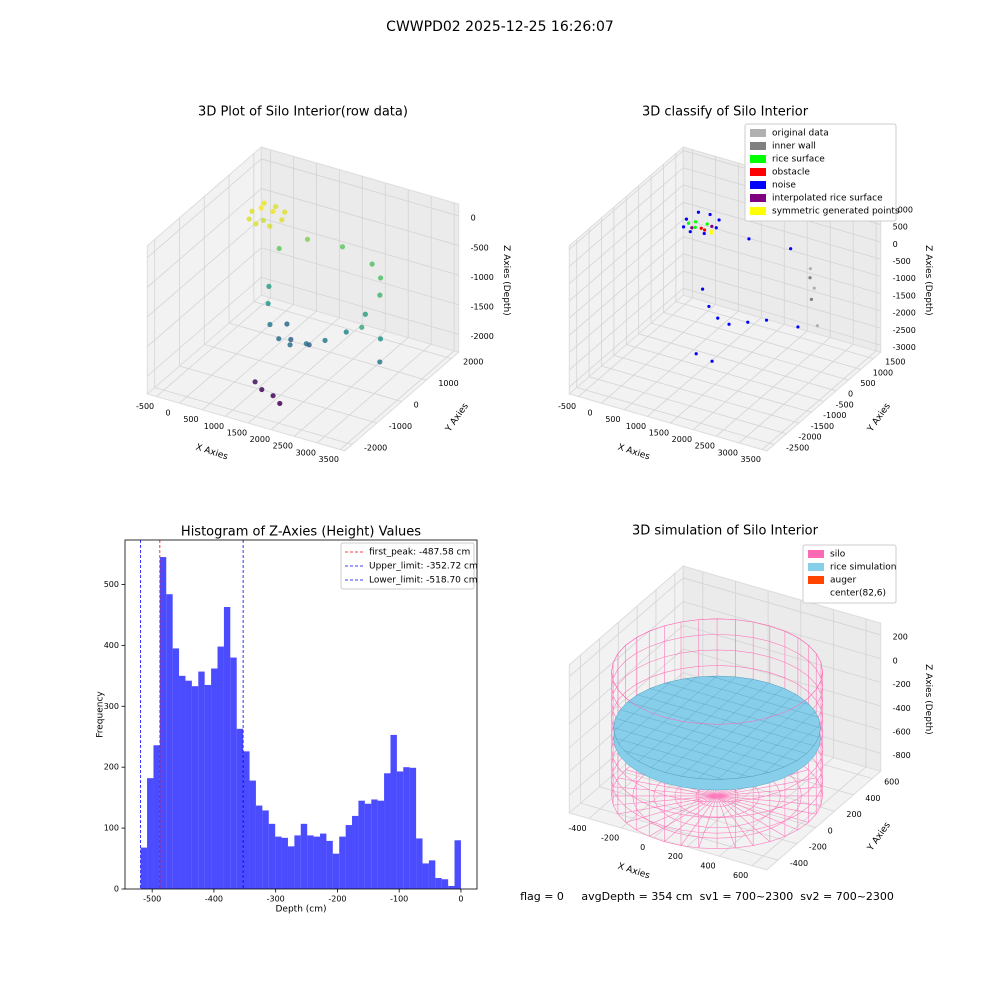 Image resolution: width=1000 pixels, height=1000 pixels. What do you see at coordinates (500, 27) in the screenshot?
I see `figure-title: CWWPD02 2025-12-25 16:26:07` at bounding box center [500, 27].